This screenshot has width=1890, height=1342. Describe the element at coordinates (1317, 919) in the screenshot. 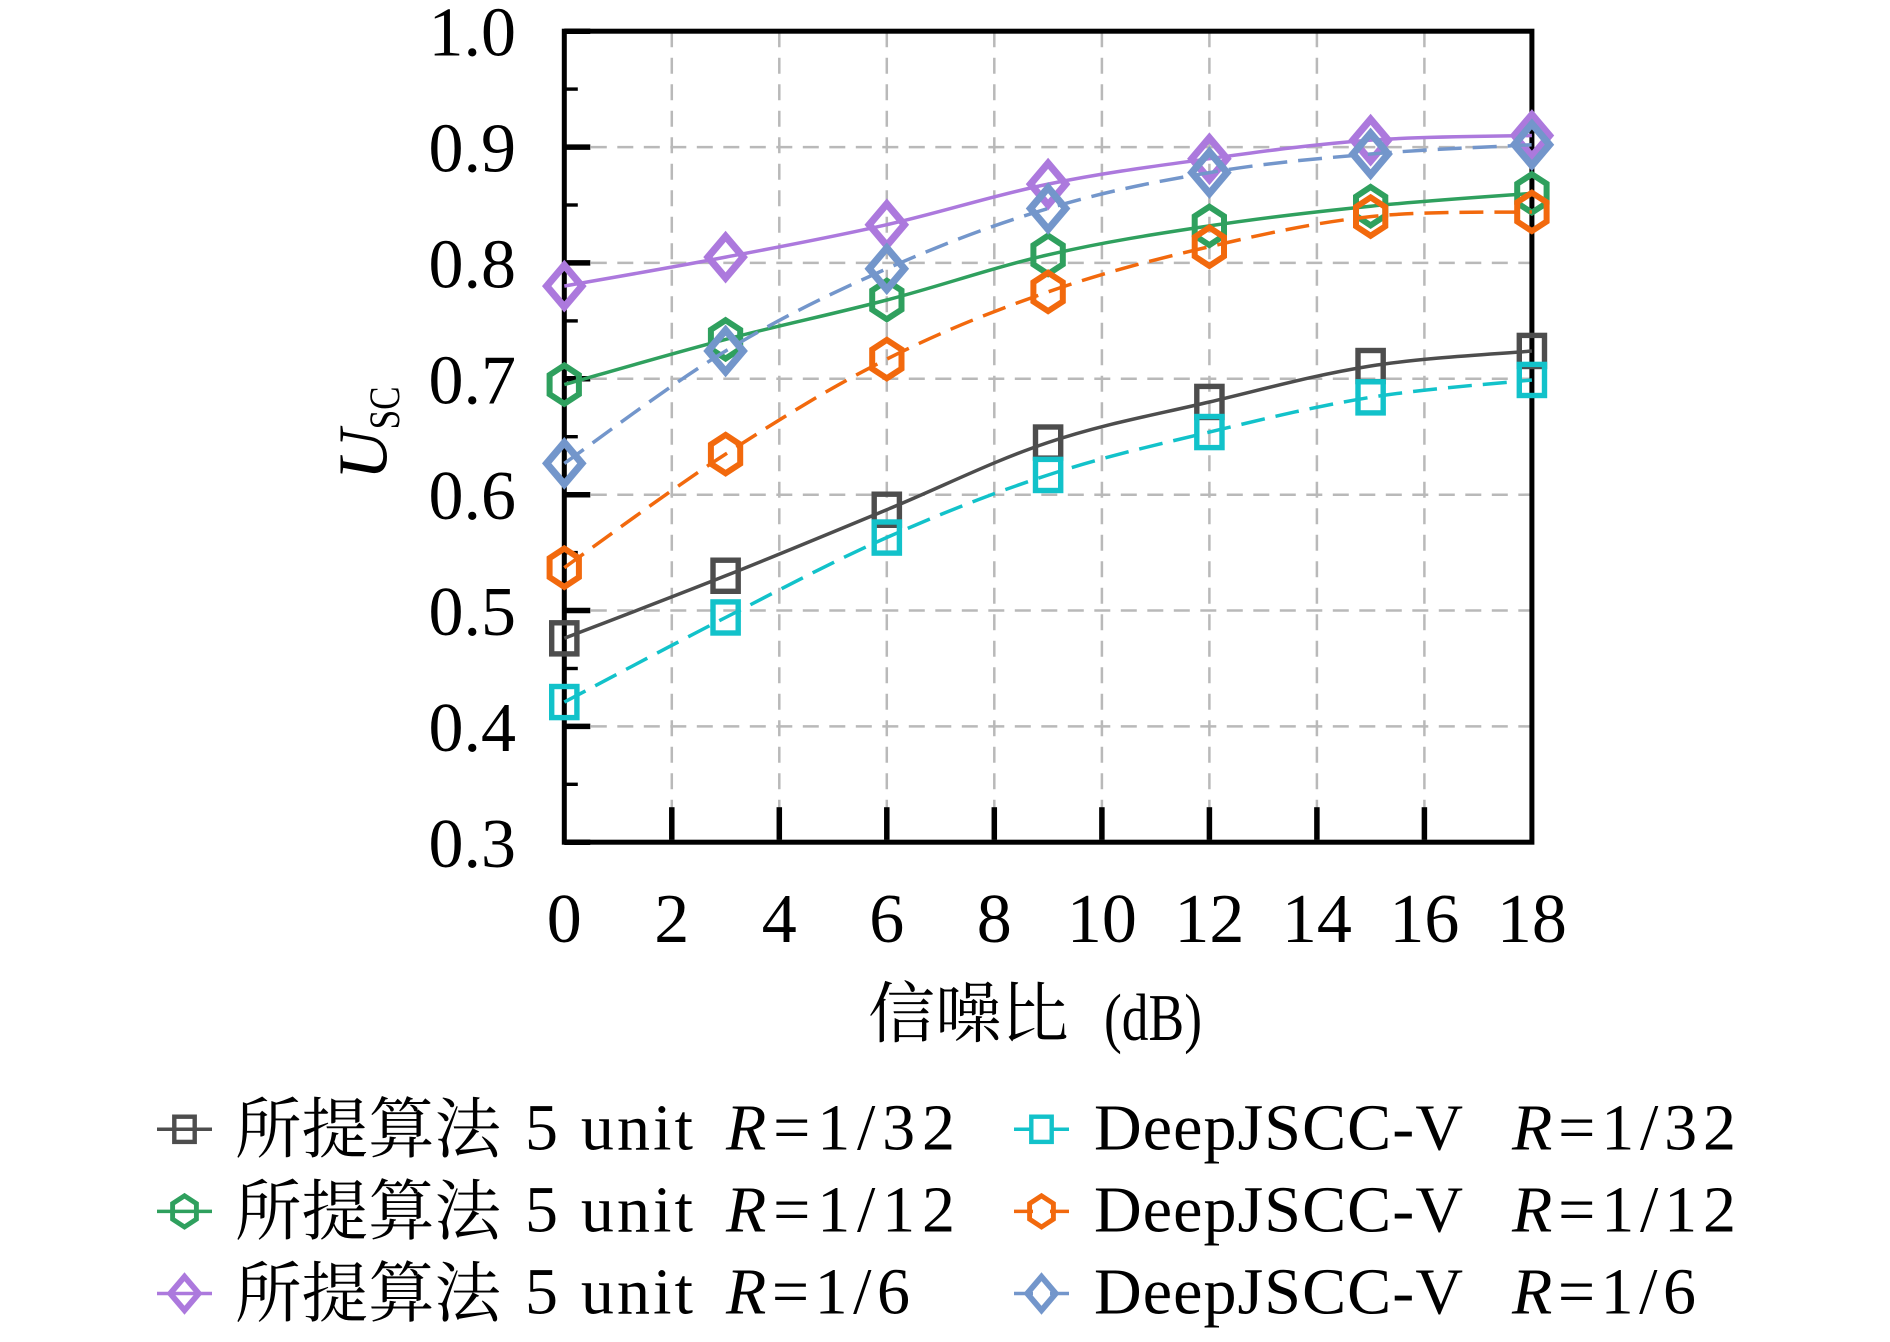

I see `svg-text: 14` at that location.